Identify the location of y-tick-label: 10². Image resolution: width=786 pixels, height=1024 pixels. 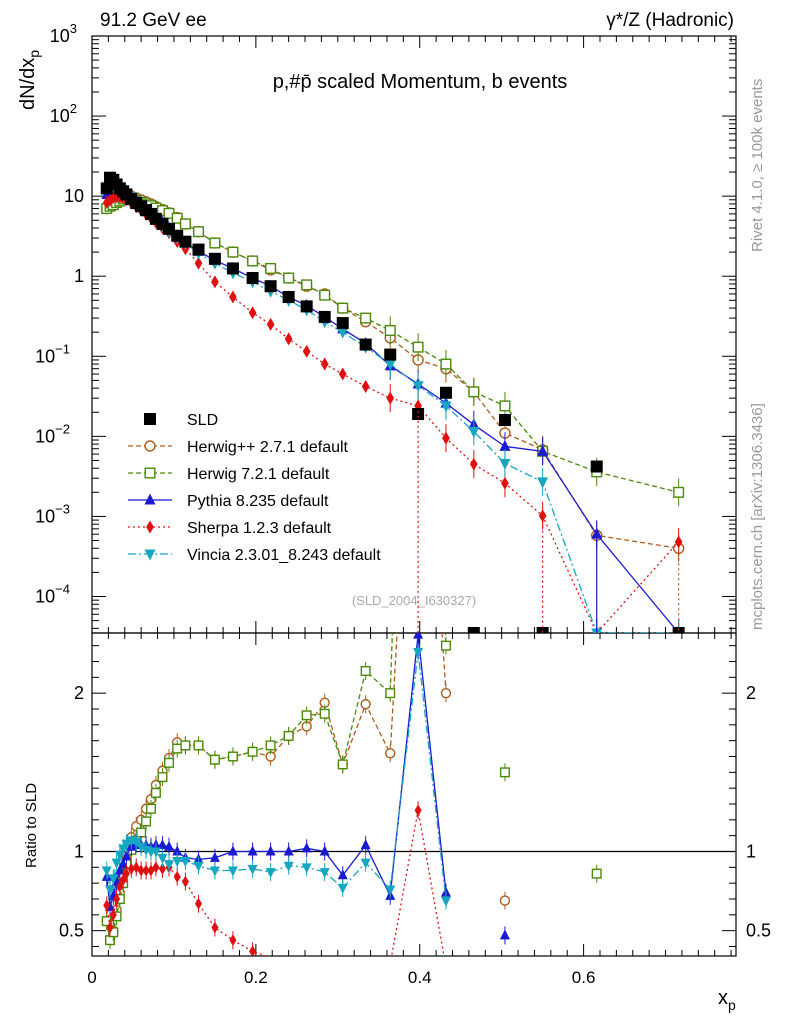
(63, 113).